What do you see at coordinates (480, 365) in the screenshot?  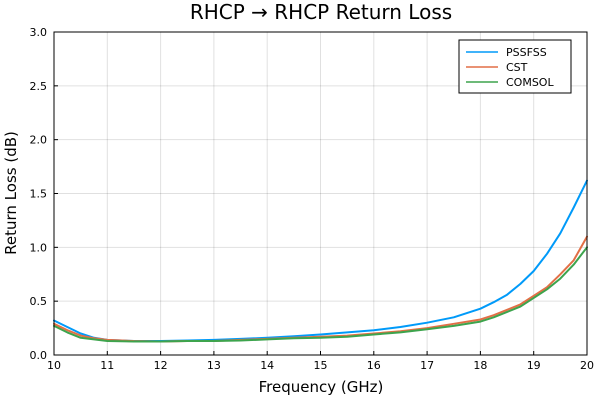 I see `x-tick-label: 18` at bounding box center [480, 365].